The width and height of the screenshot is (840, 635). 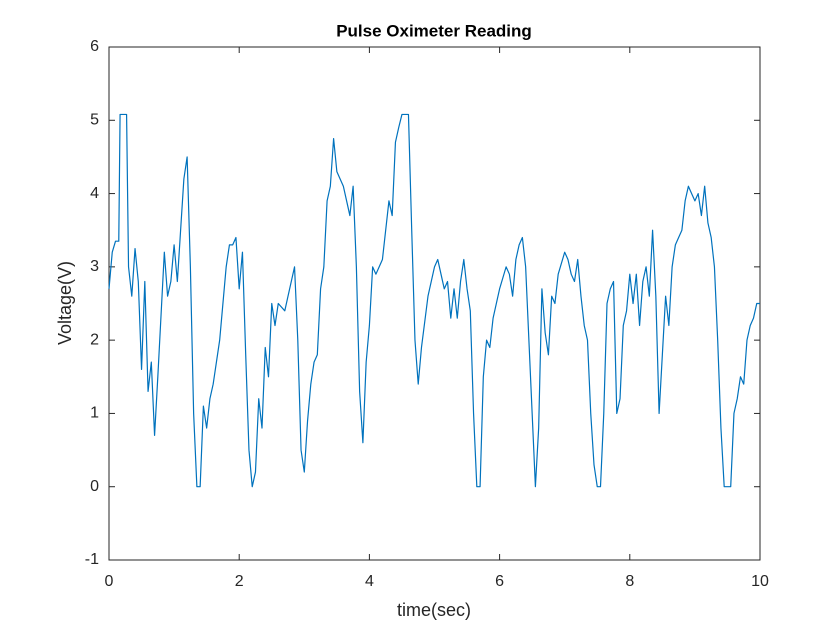 I want to click on x-tick-label: 2, so click(x=239, y=581).